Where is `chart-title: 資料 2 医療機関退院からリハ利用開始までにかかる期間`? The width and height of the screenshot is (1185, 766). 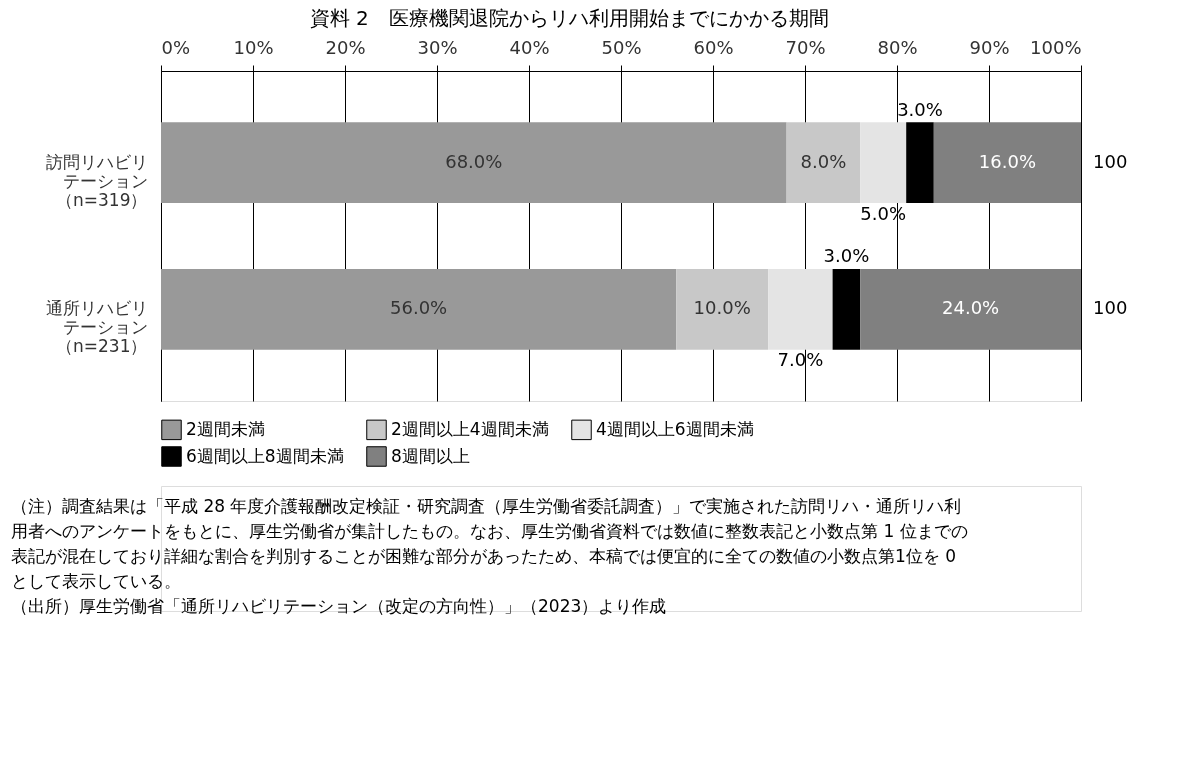
chart-title: 資料 2 医療機関退院からリハ利用開始までにかかる期間 is located at coordinates (569, 17).